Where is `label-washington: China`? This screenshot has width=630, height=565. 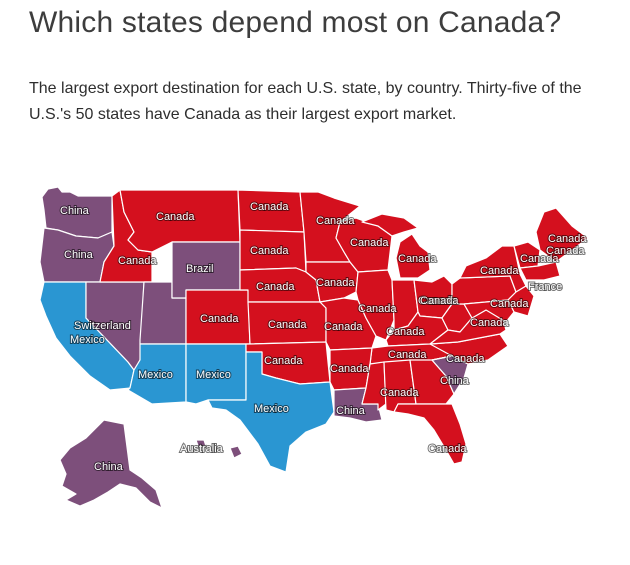 label-washington: China is located at coordinates (75, 211).